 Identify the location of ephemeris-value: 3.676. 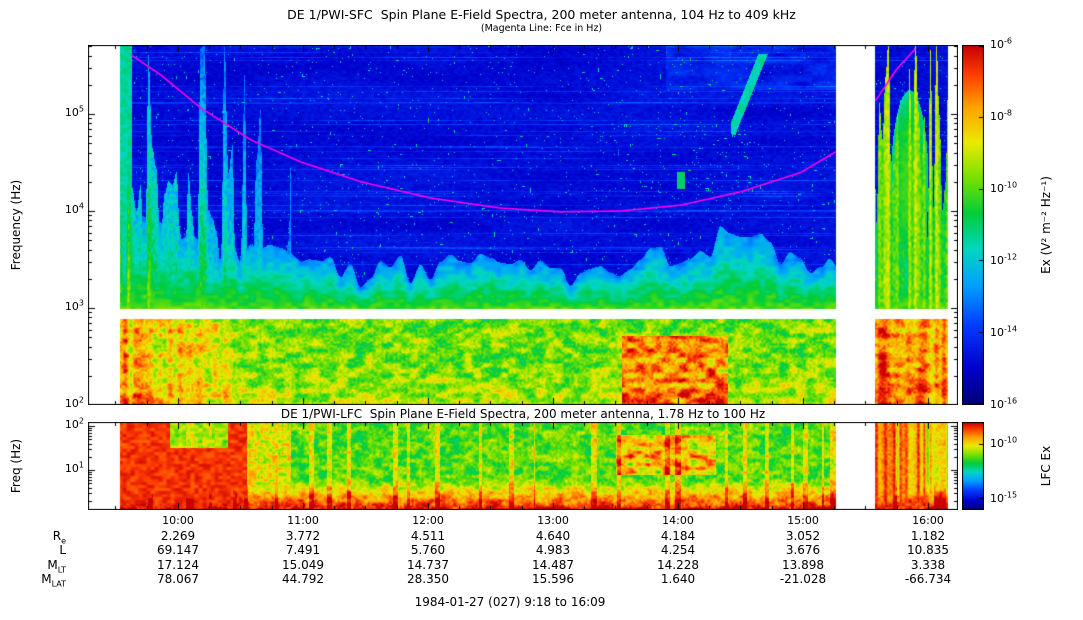
(803, 550).